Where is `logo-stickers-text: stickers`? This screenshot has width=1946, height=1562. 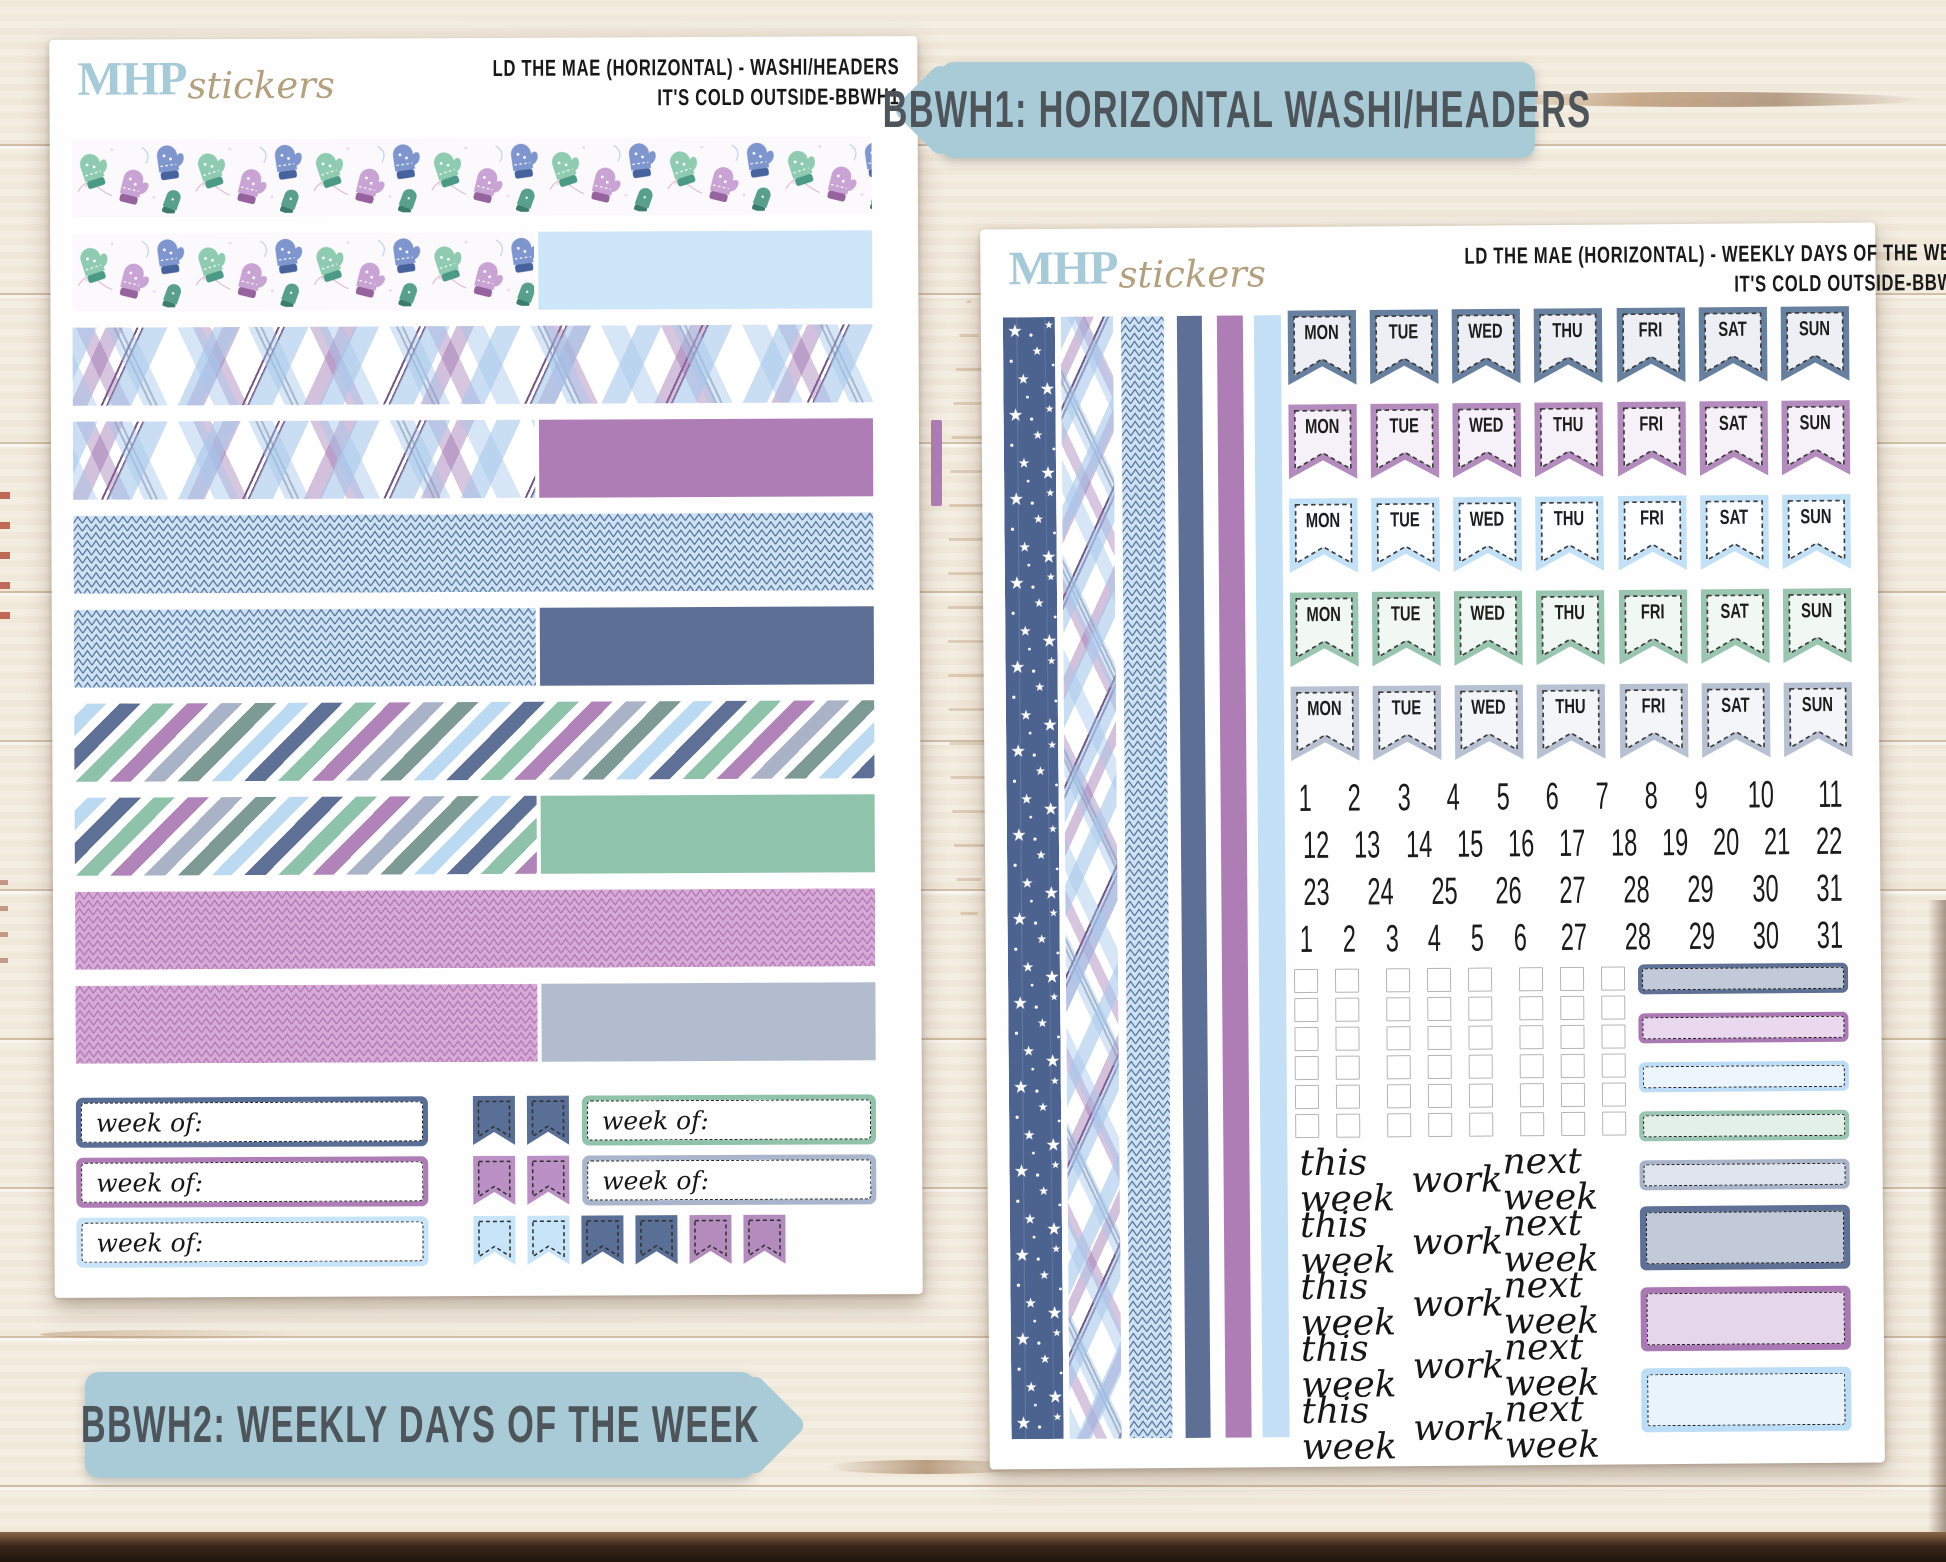 logo-stickers-text: stickers is located at coordinates (1192, 274).